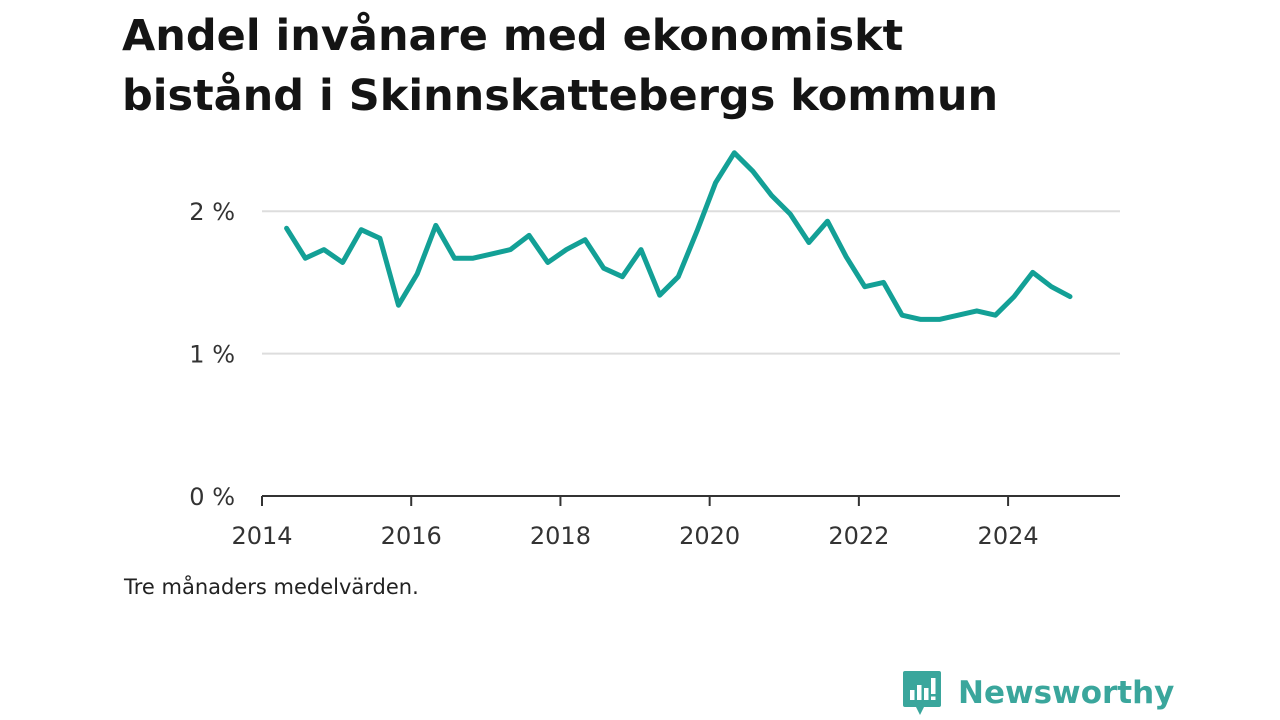  I want to click on x-tick-label-2018: 2018, so click(560, 536).